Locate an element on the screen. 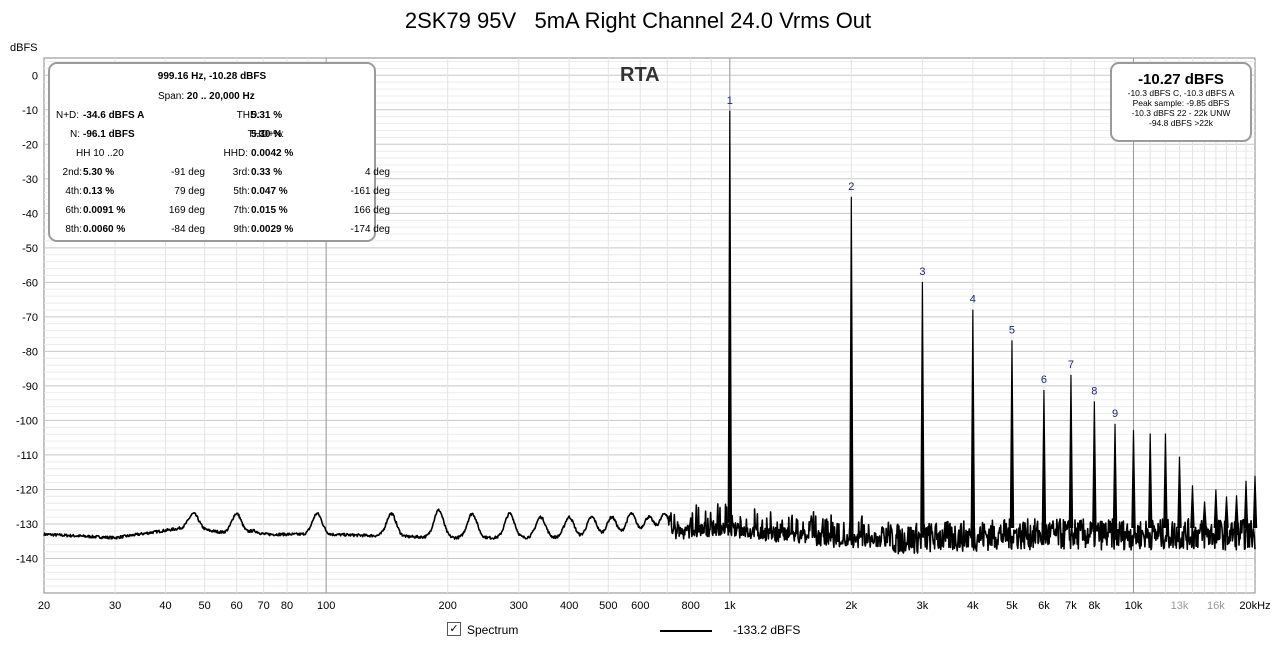  x-tick-label: 50 is located at coordinates (205, 606).